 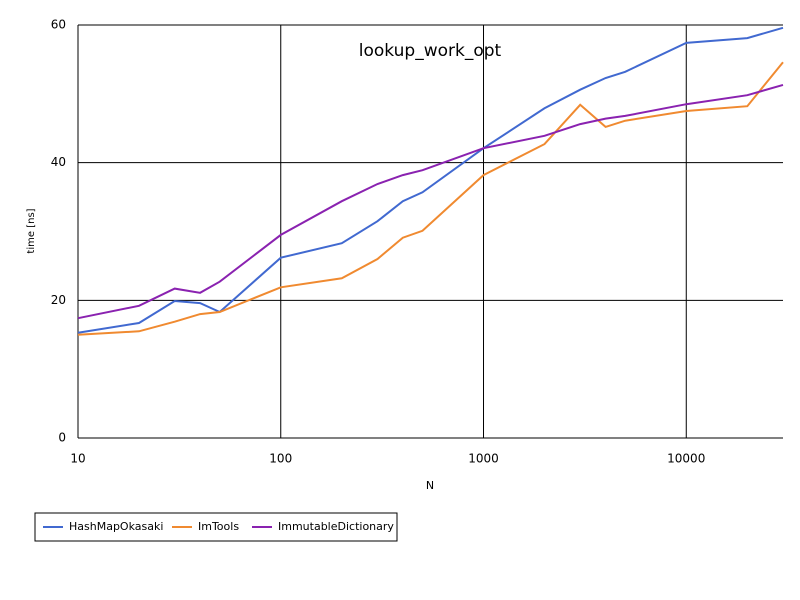 I want to click on legend-label: HashMapOkasaki, so click(x=116, y=526).